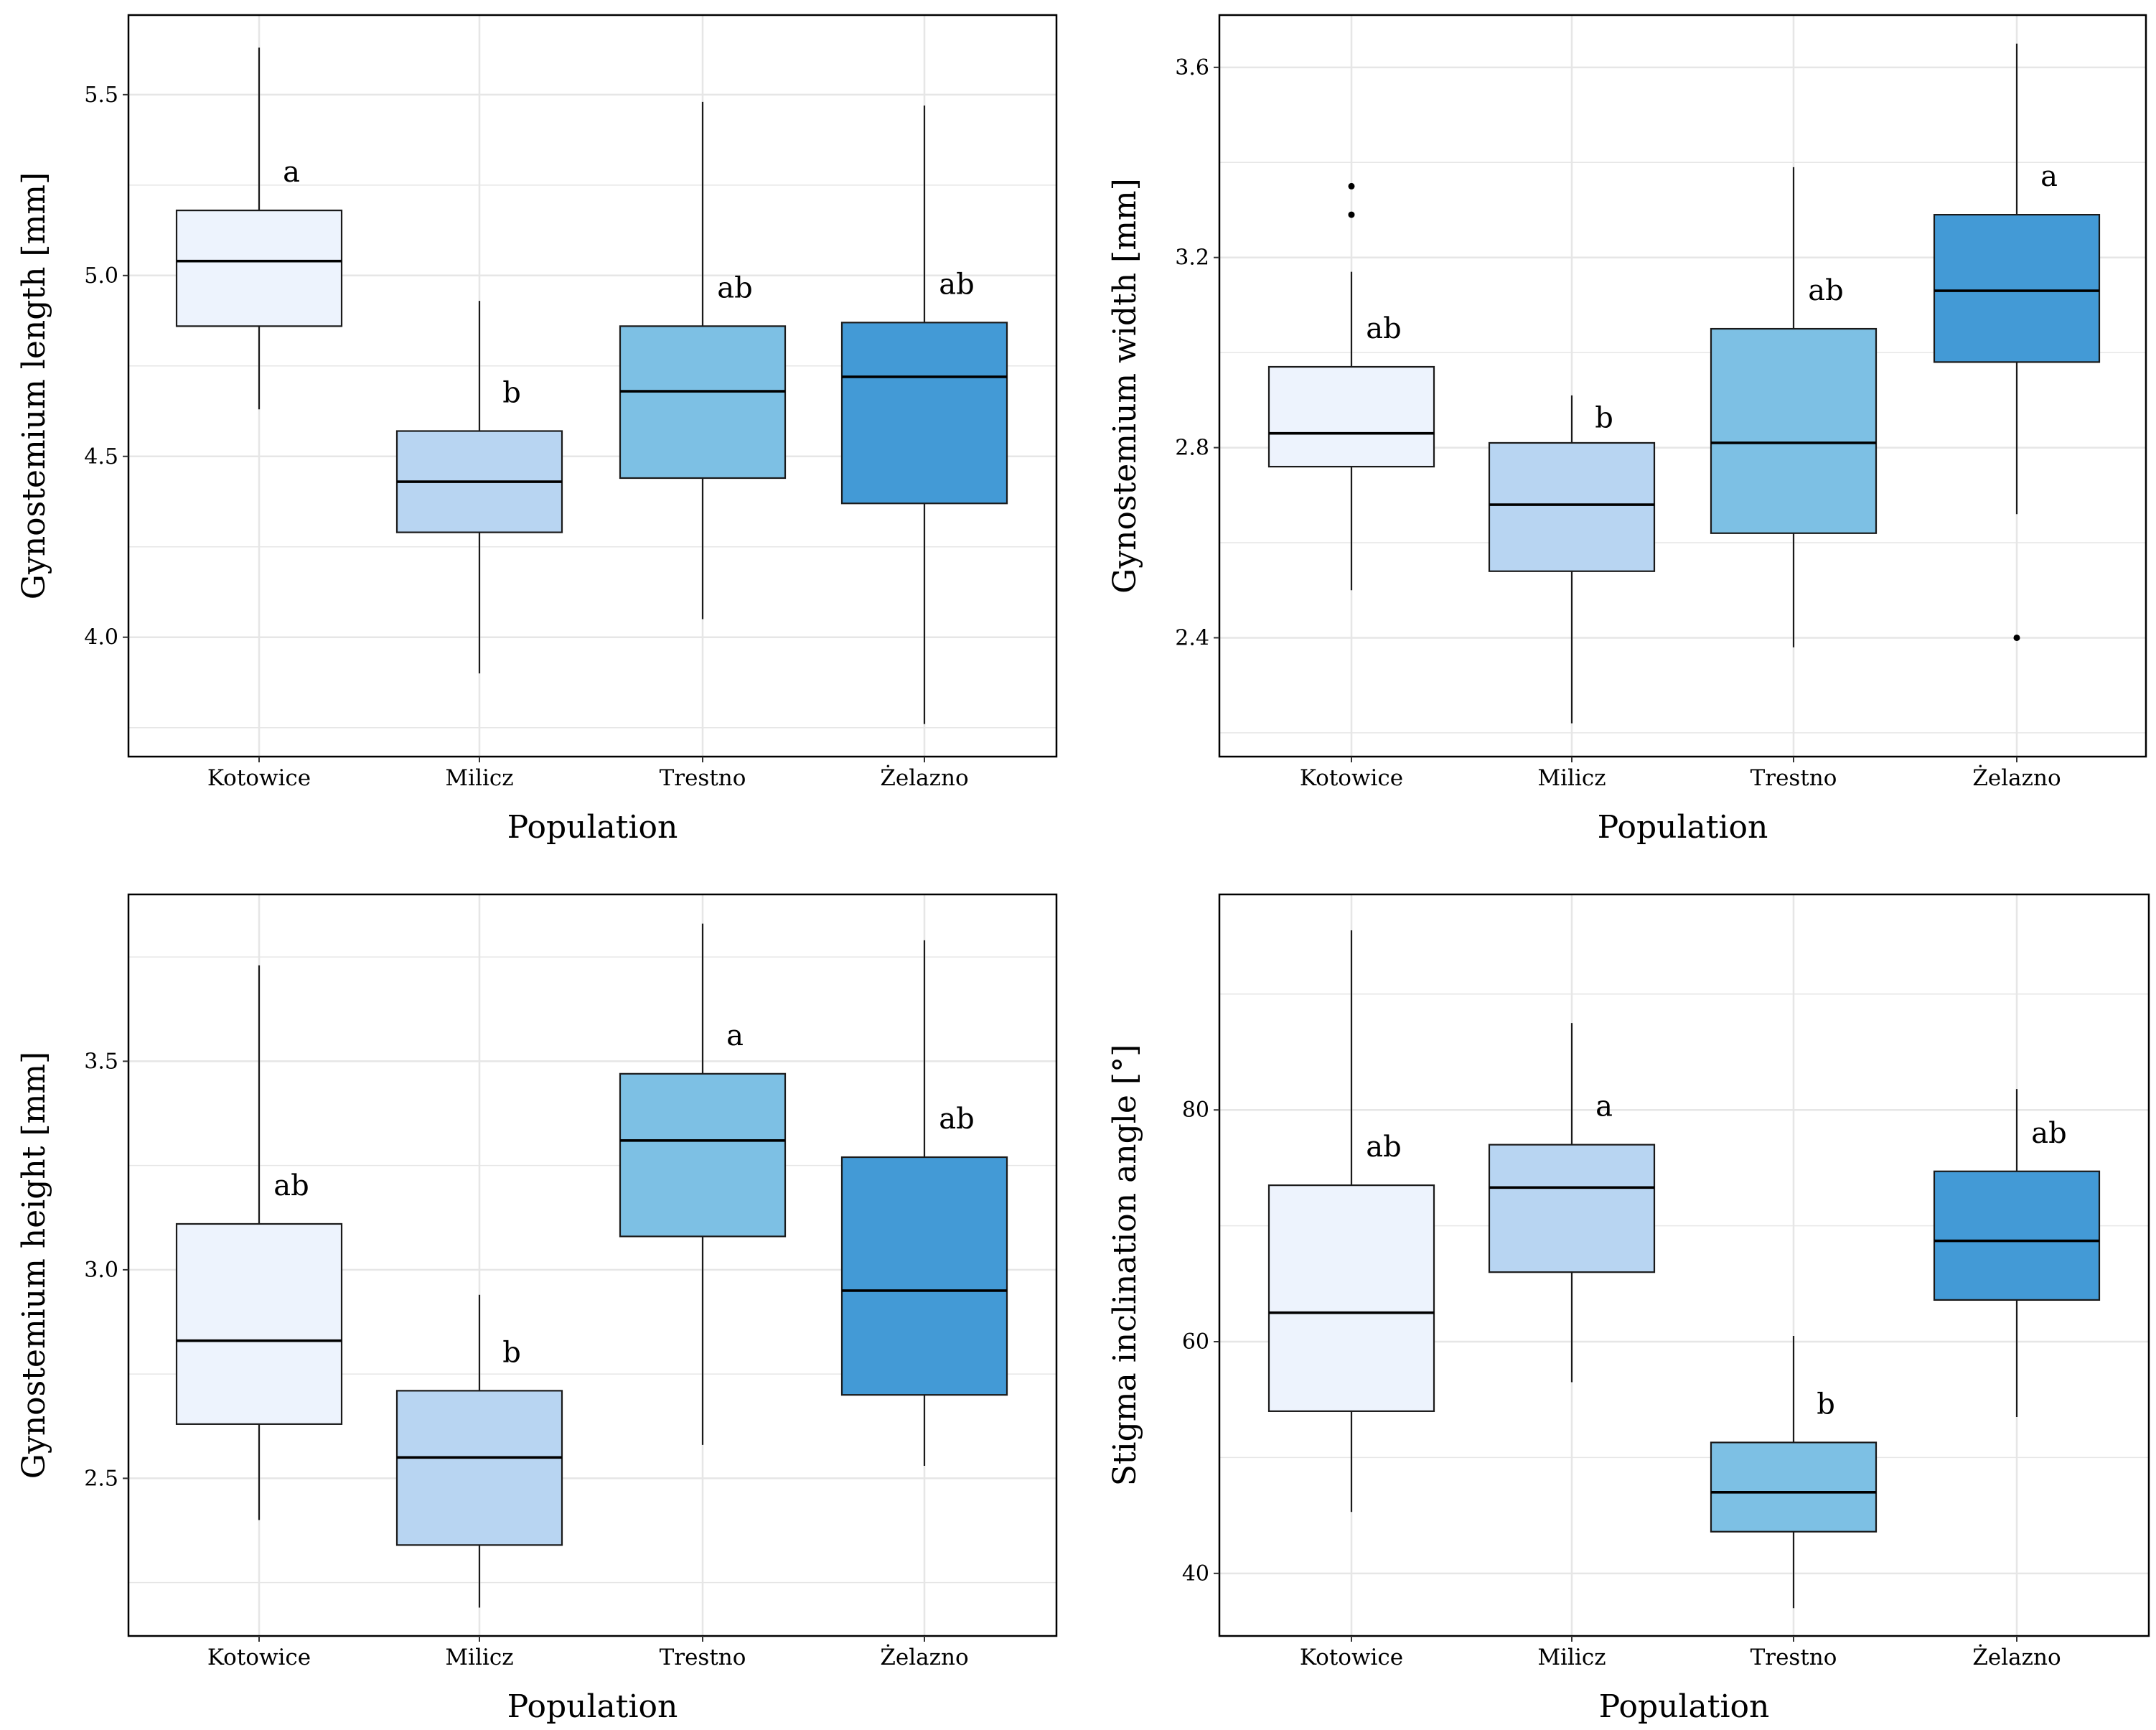 The image size is (2156, 1730). Describe the element at coordinates (1192, 258) in the screenshot. I see `y-tick-label: 3.2` at that location.